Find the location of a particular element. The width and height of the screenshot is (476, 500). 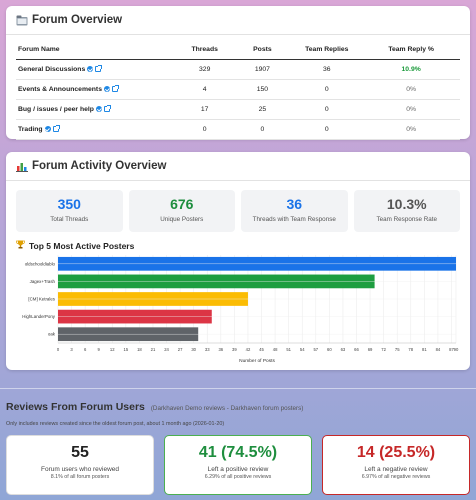

col-team-reply-pct: Team Reply % is located at coordinates (411, 51).